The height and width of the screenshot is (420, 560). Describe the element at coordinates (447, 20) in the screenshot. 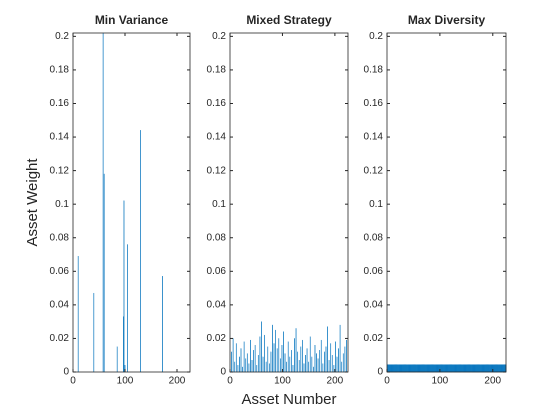

I see `panel-title: Max Diversity` at that location.